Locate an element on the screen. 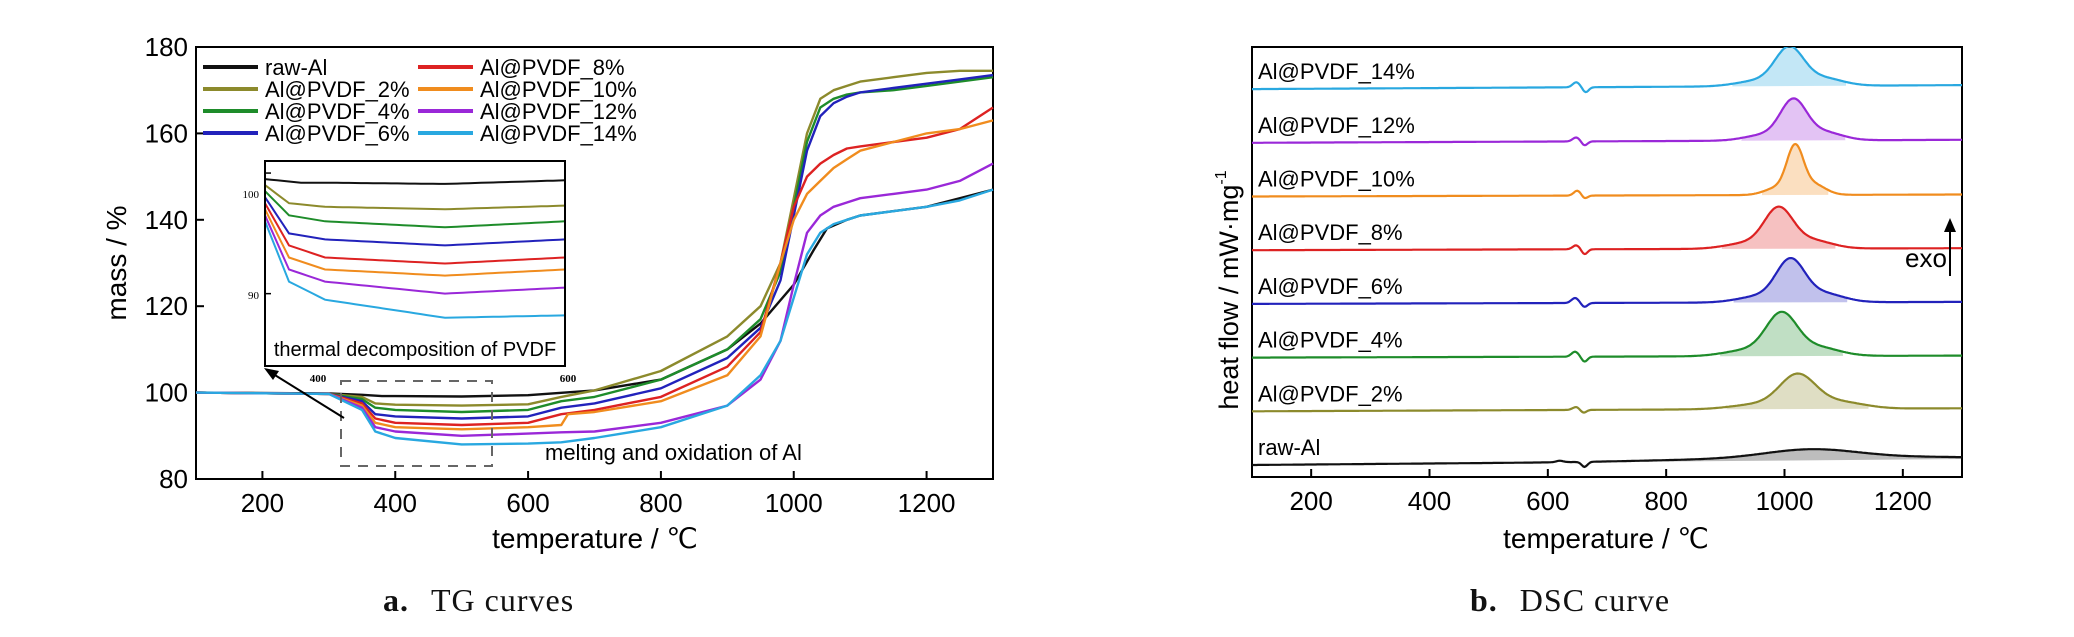 This screenshot has width=2074, height=637. tg-zoom-arrow is located at coordinates (307, 395).